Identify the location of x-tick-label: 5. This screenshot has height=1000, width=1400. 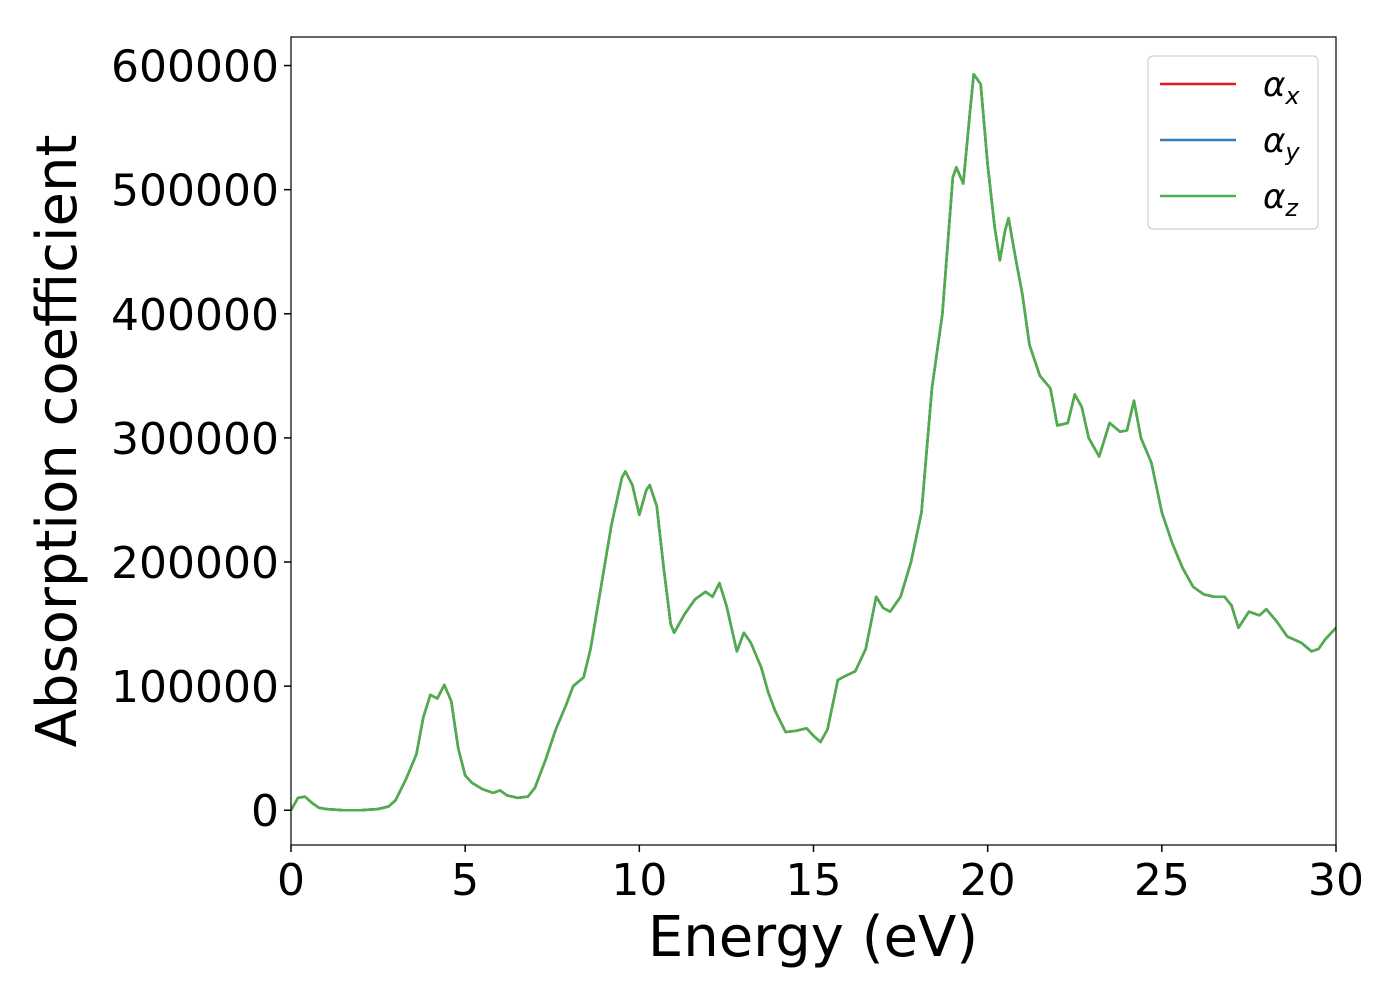
(465, 880).